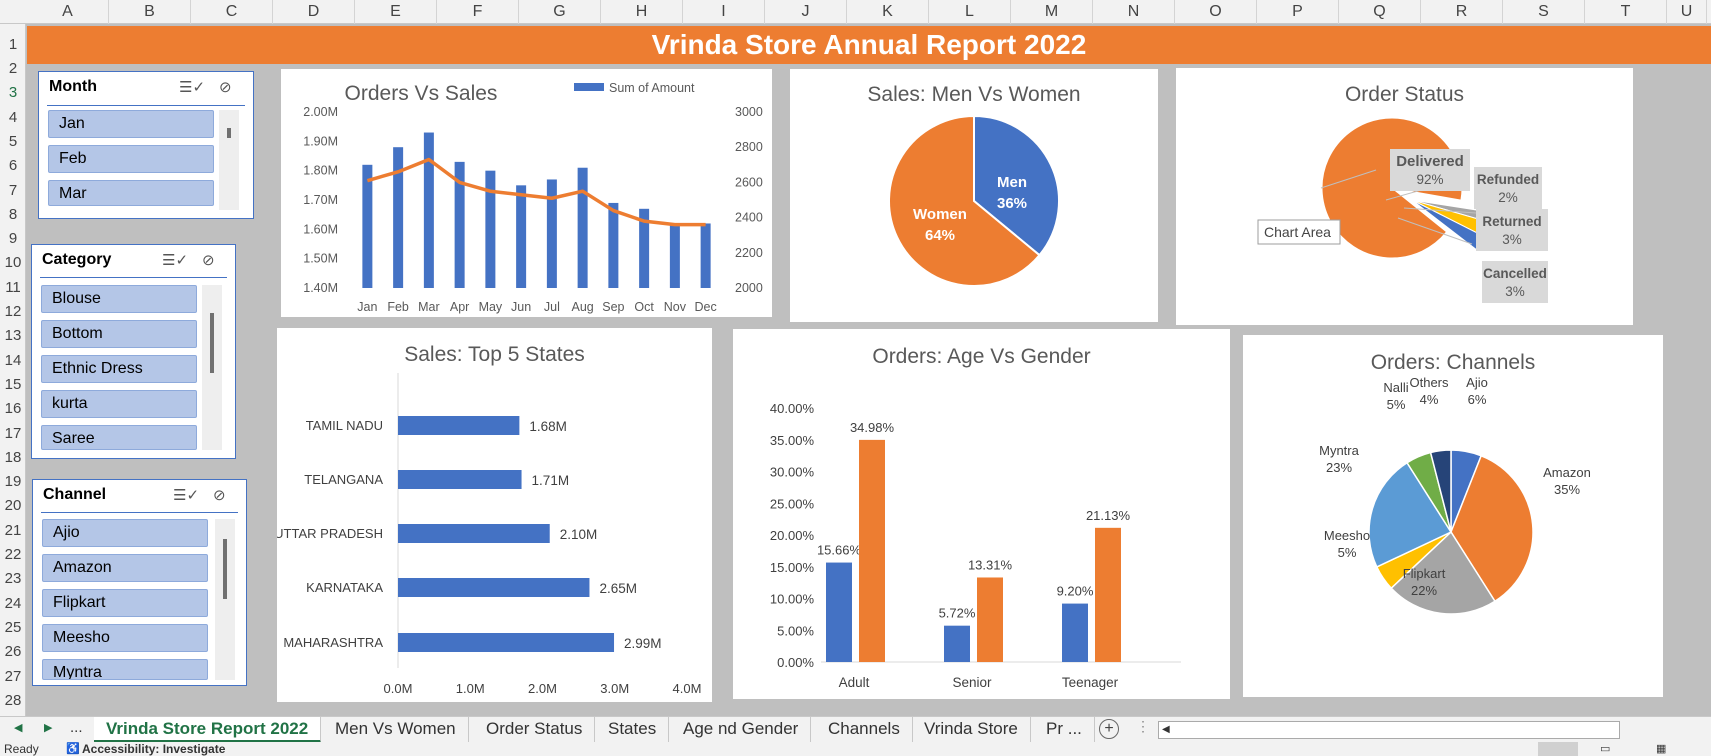 This screenshot has width=1711, height=756. Describe the element at coordinates (864, 730) in the screenshot. I see `sheet-tab: Channels` at that location.